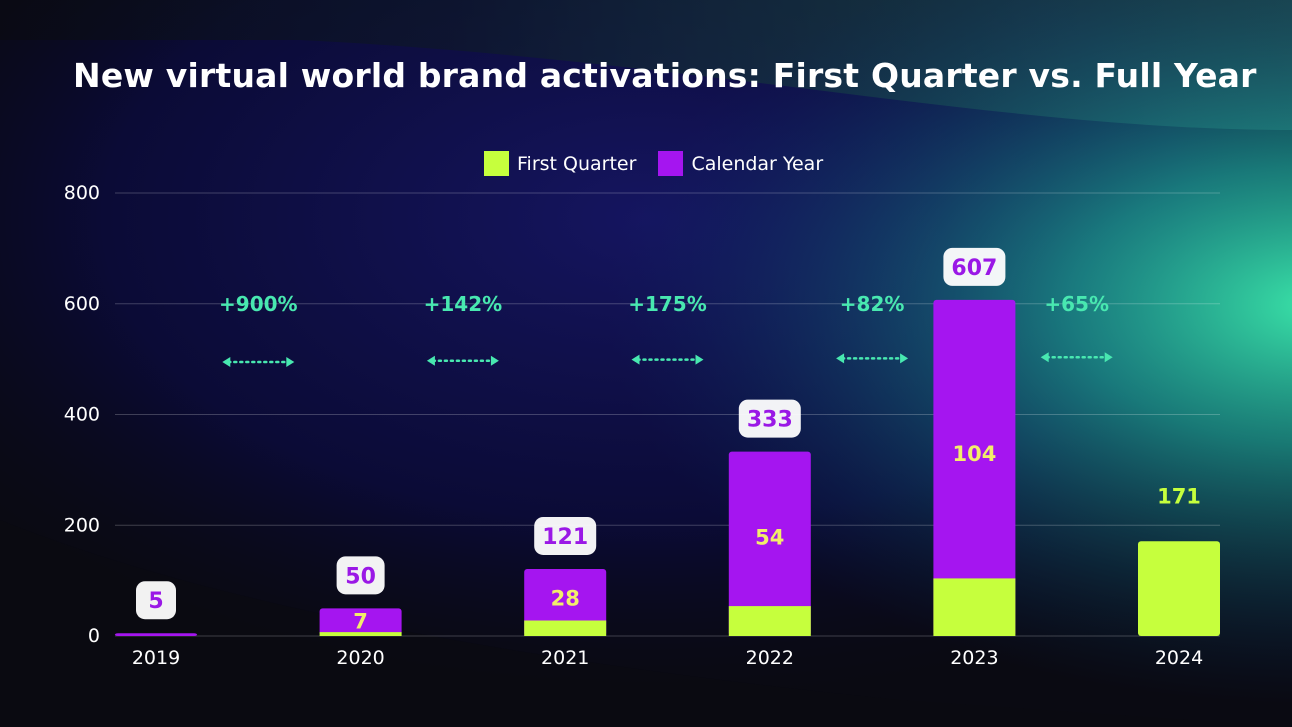 This screenshot has height=727, width=1292. What do you see at coordinates (1076, 304) in the screenshot?
I see `growth-annotation: +65%` at bounding box center [1076, 304].